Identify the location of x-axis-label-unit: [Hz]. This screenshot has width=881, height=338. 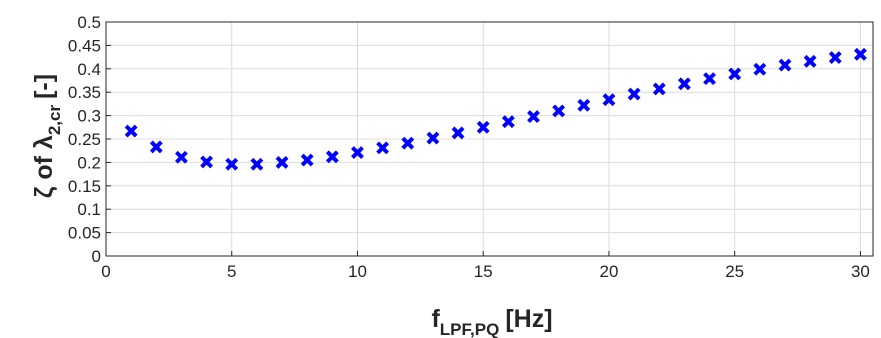
(528, 319).